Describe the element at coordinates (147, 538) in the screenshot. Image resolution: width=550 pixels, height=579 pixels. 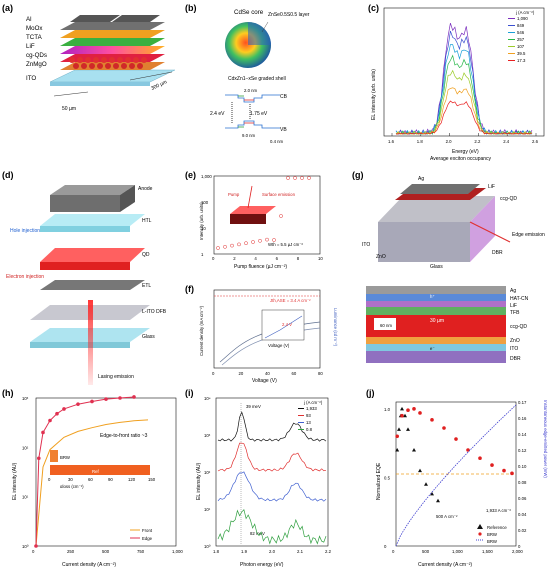
I see `legend-edge: Edge` at that location.